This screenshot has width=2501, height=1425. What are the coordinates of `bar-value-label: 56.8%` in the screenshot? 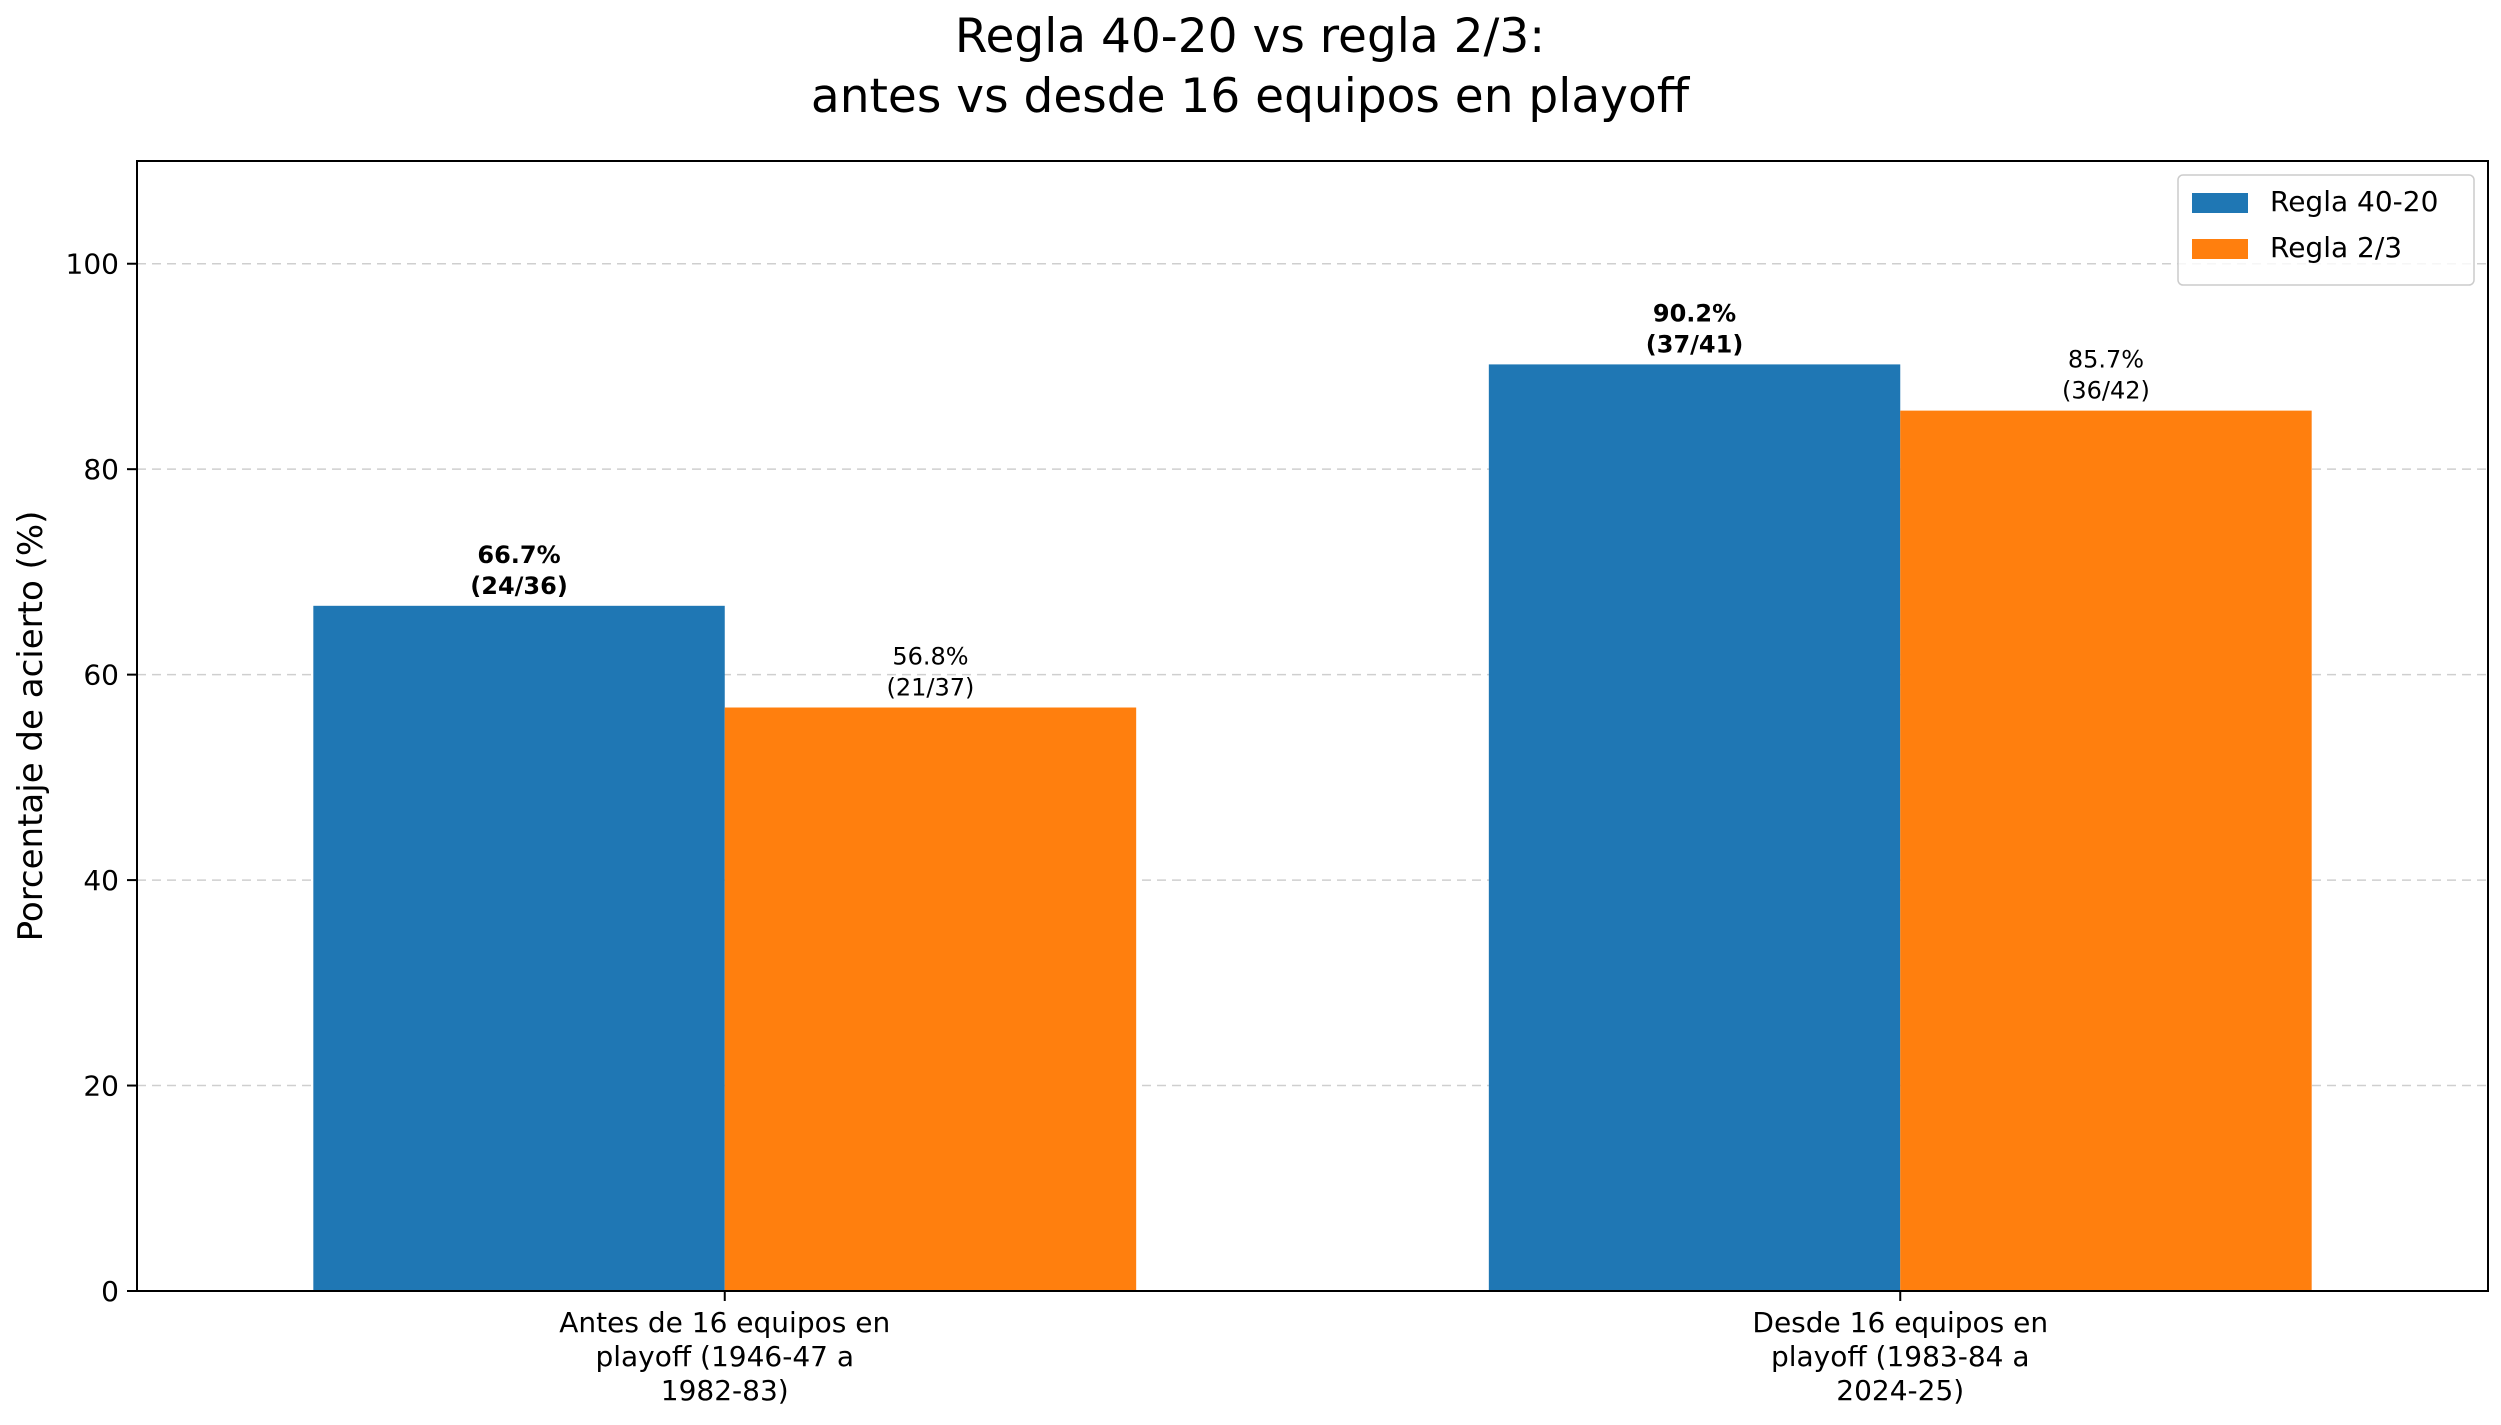 It's located at (930, 657).